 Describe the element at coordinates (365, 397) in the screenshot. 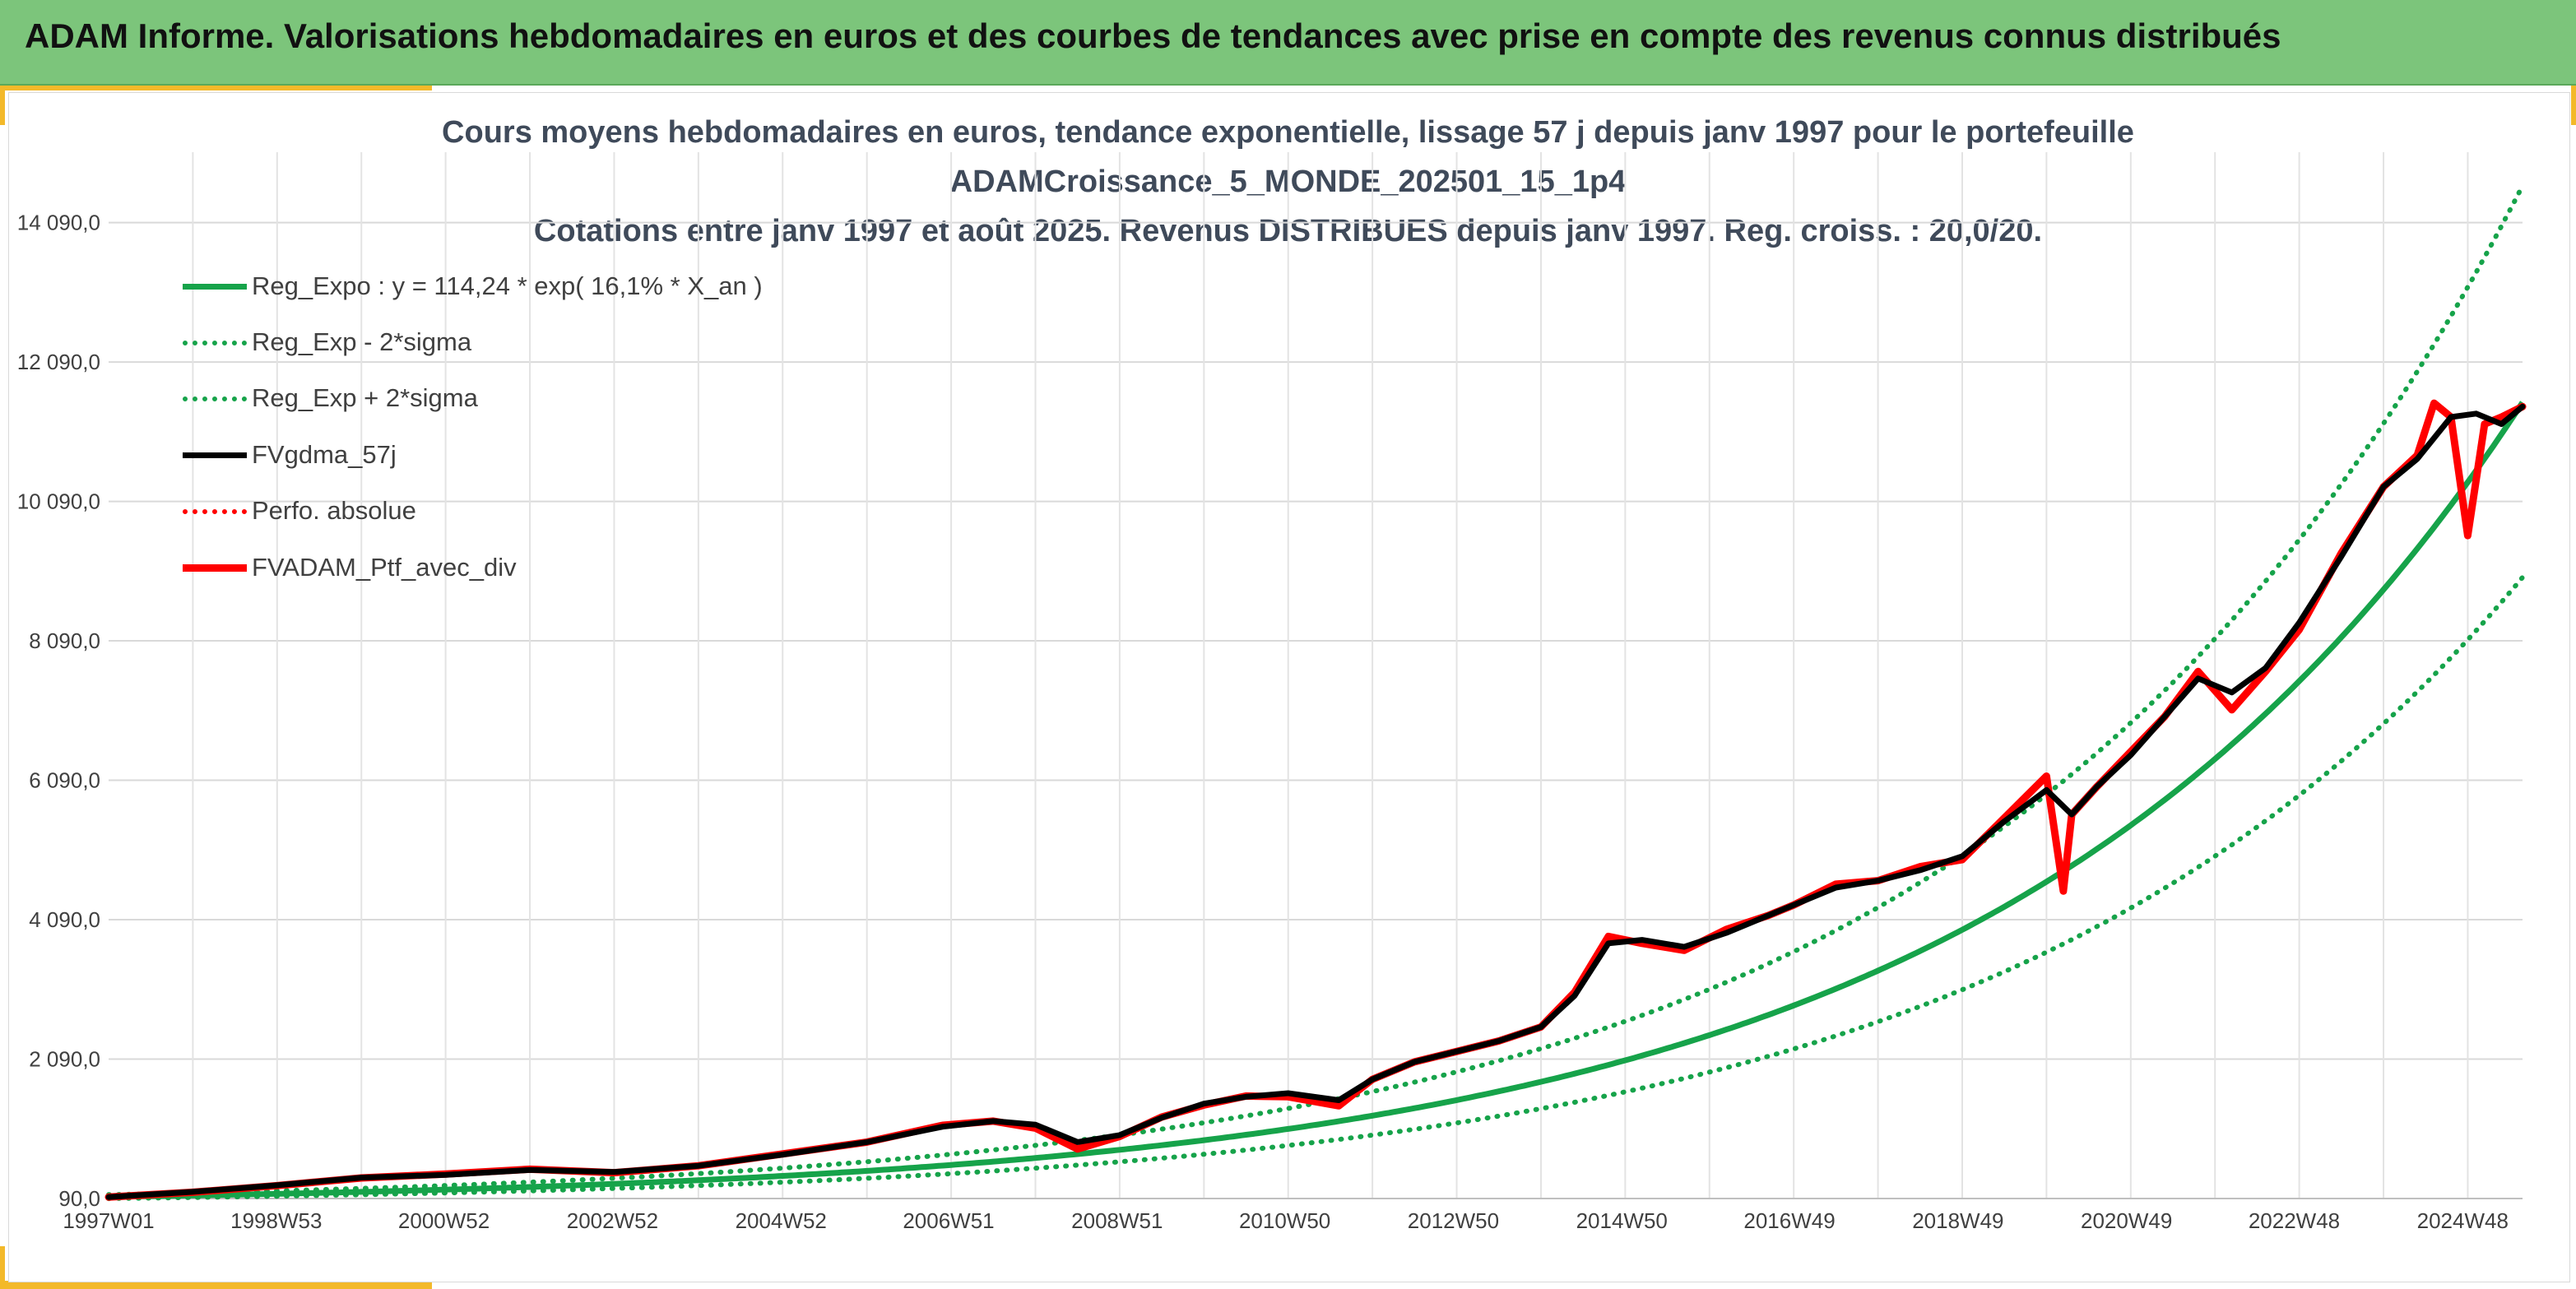

I see `legend-label-reg-exp-plus: Reg_Exp + 2*sigma` at that location.